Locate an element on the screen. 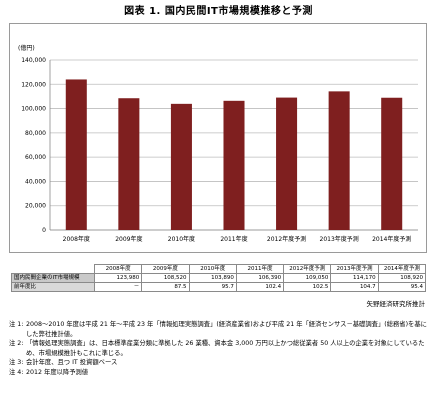  note-label: 注 4: is located at coordinates (16, 372).